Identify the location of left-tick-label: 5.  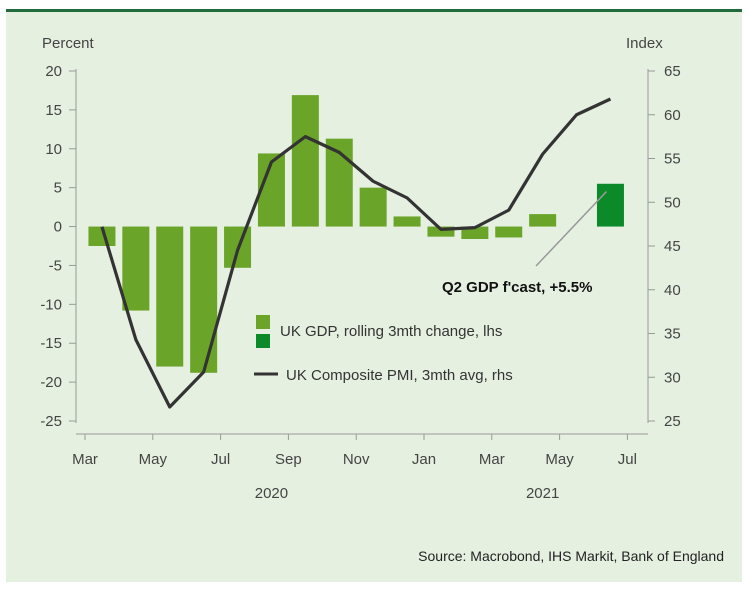
(58, 188).